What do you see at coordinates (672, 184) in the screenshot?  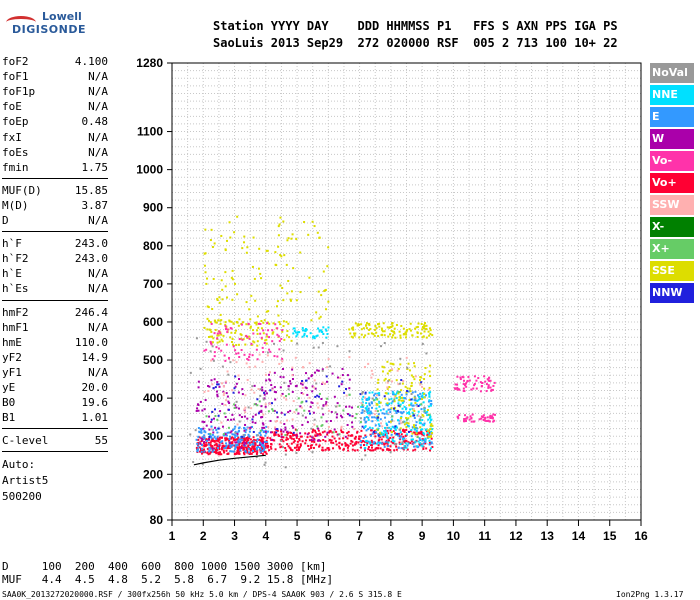 I see `legend: NoVal NNE E W Vo- Vo+ SSW X- X+ SSE NNW` at bounding box center [672, 184].